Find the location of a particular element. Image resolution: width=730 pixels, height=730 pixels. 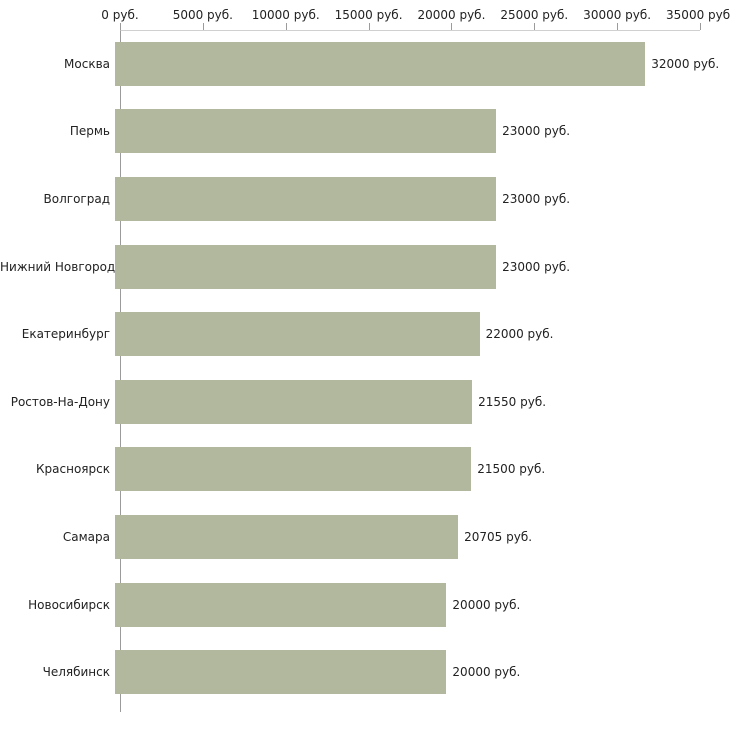

bar-row: Нижний Новгород 23000 руб. is located at coordinates (365, 267).